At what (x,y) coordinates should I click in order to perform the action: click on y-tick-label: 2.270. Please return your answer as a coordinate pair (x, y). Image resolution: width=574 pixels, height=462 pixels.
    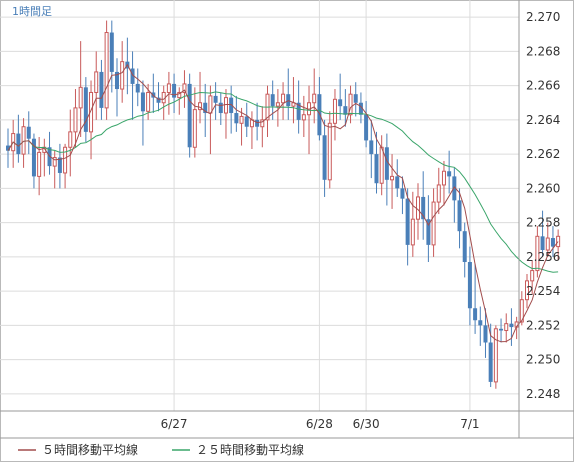
    Looking at the image, I should click on (543, 17).